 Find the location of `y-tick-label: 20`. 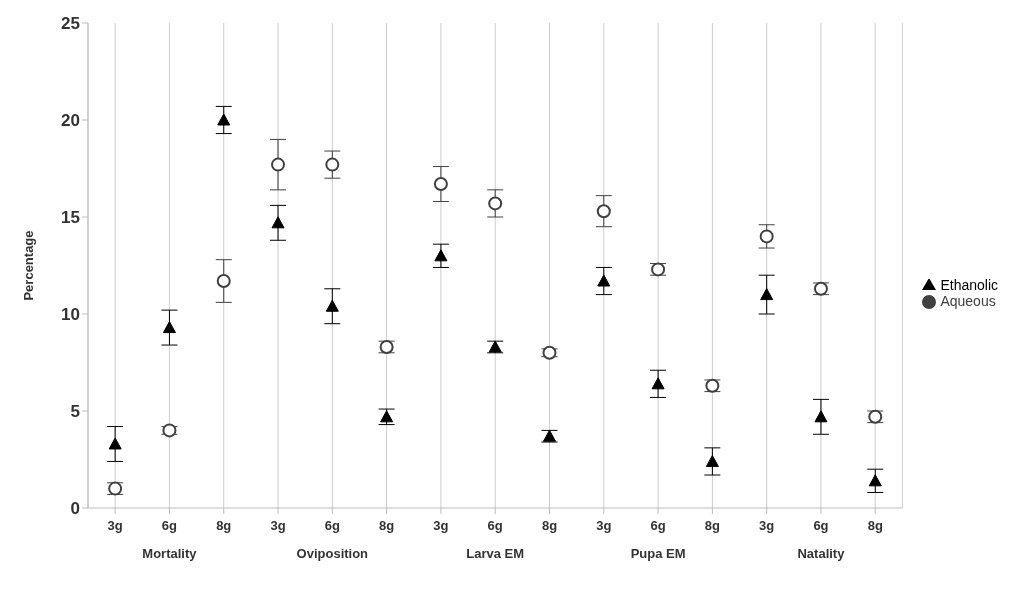

y-tick-label: 20 is located at coordinates (70, 121).